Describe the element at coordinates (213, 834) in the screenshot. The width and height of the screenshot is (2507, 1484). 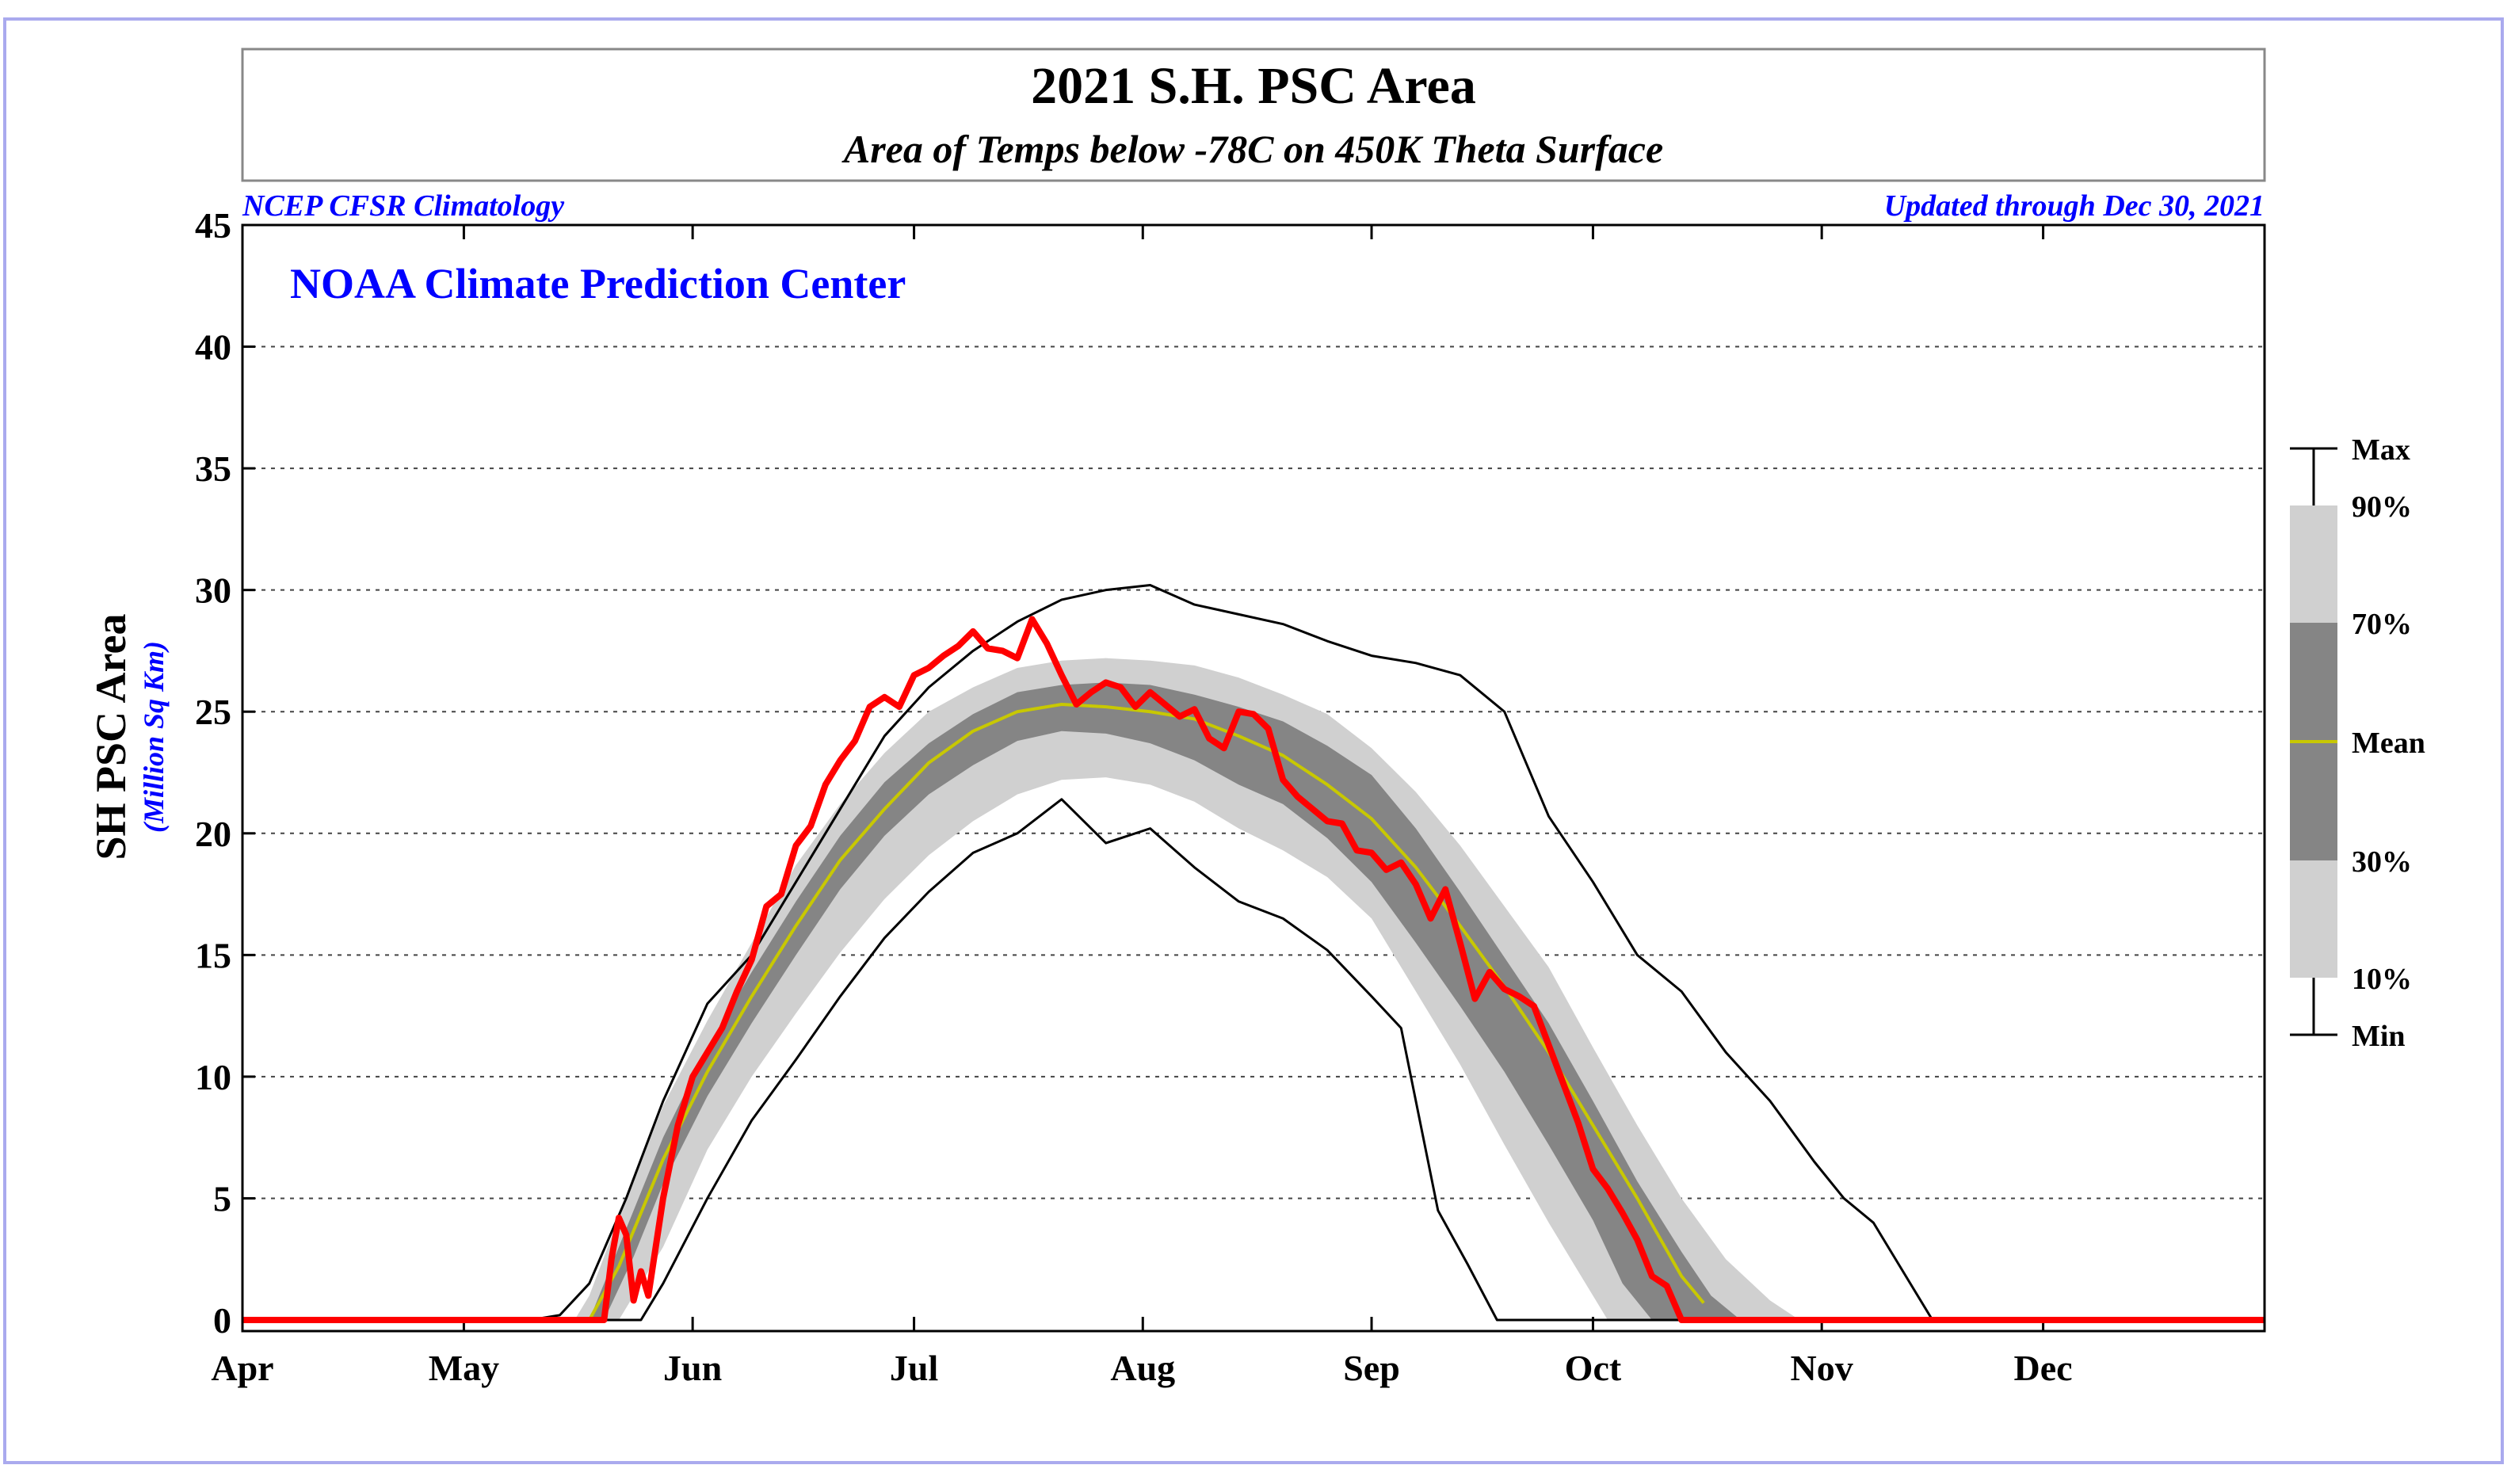
I see `y-tick-label-20: 20` at that location.